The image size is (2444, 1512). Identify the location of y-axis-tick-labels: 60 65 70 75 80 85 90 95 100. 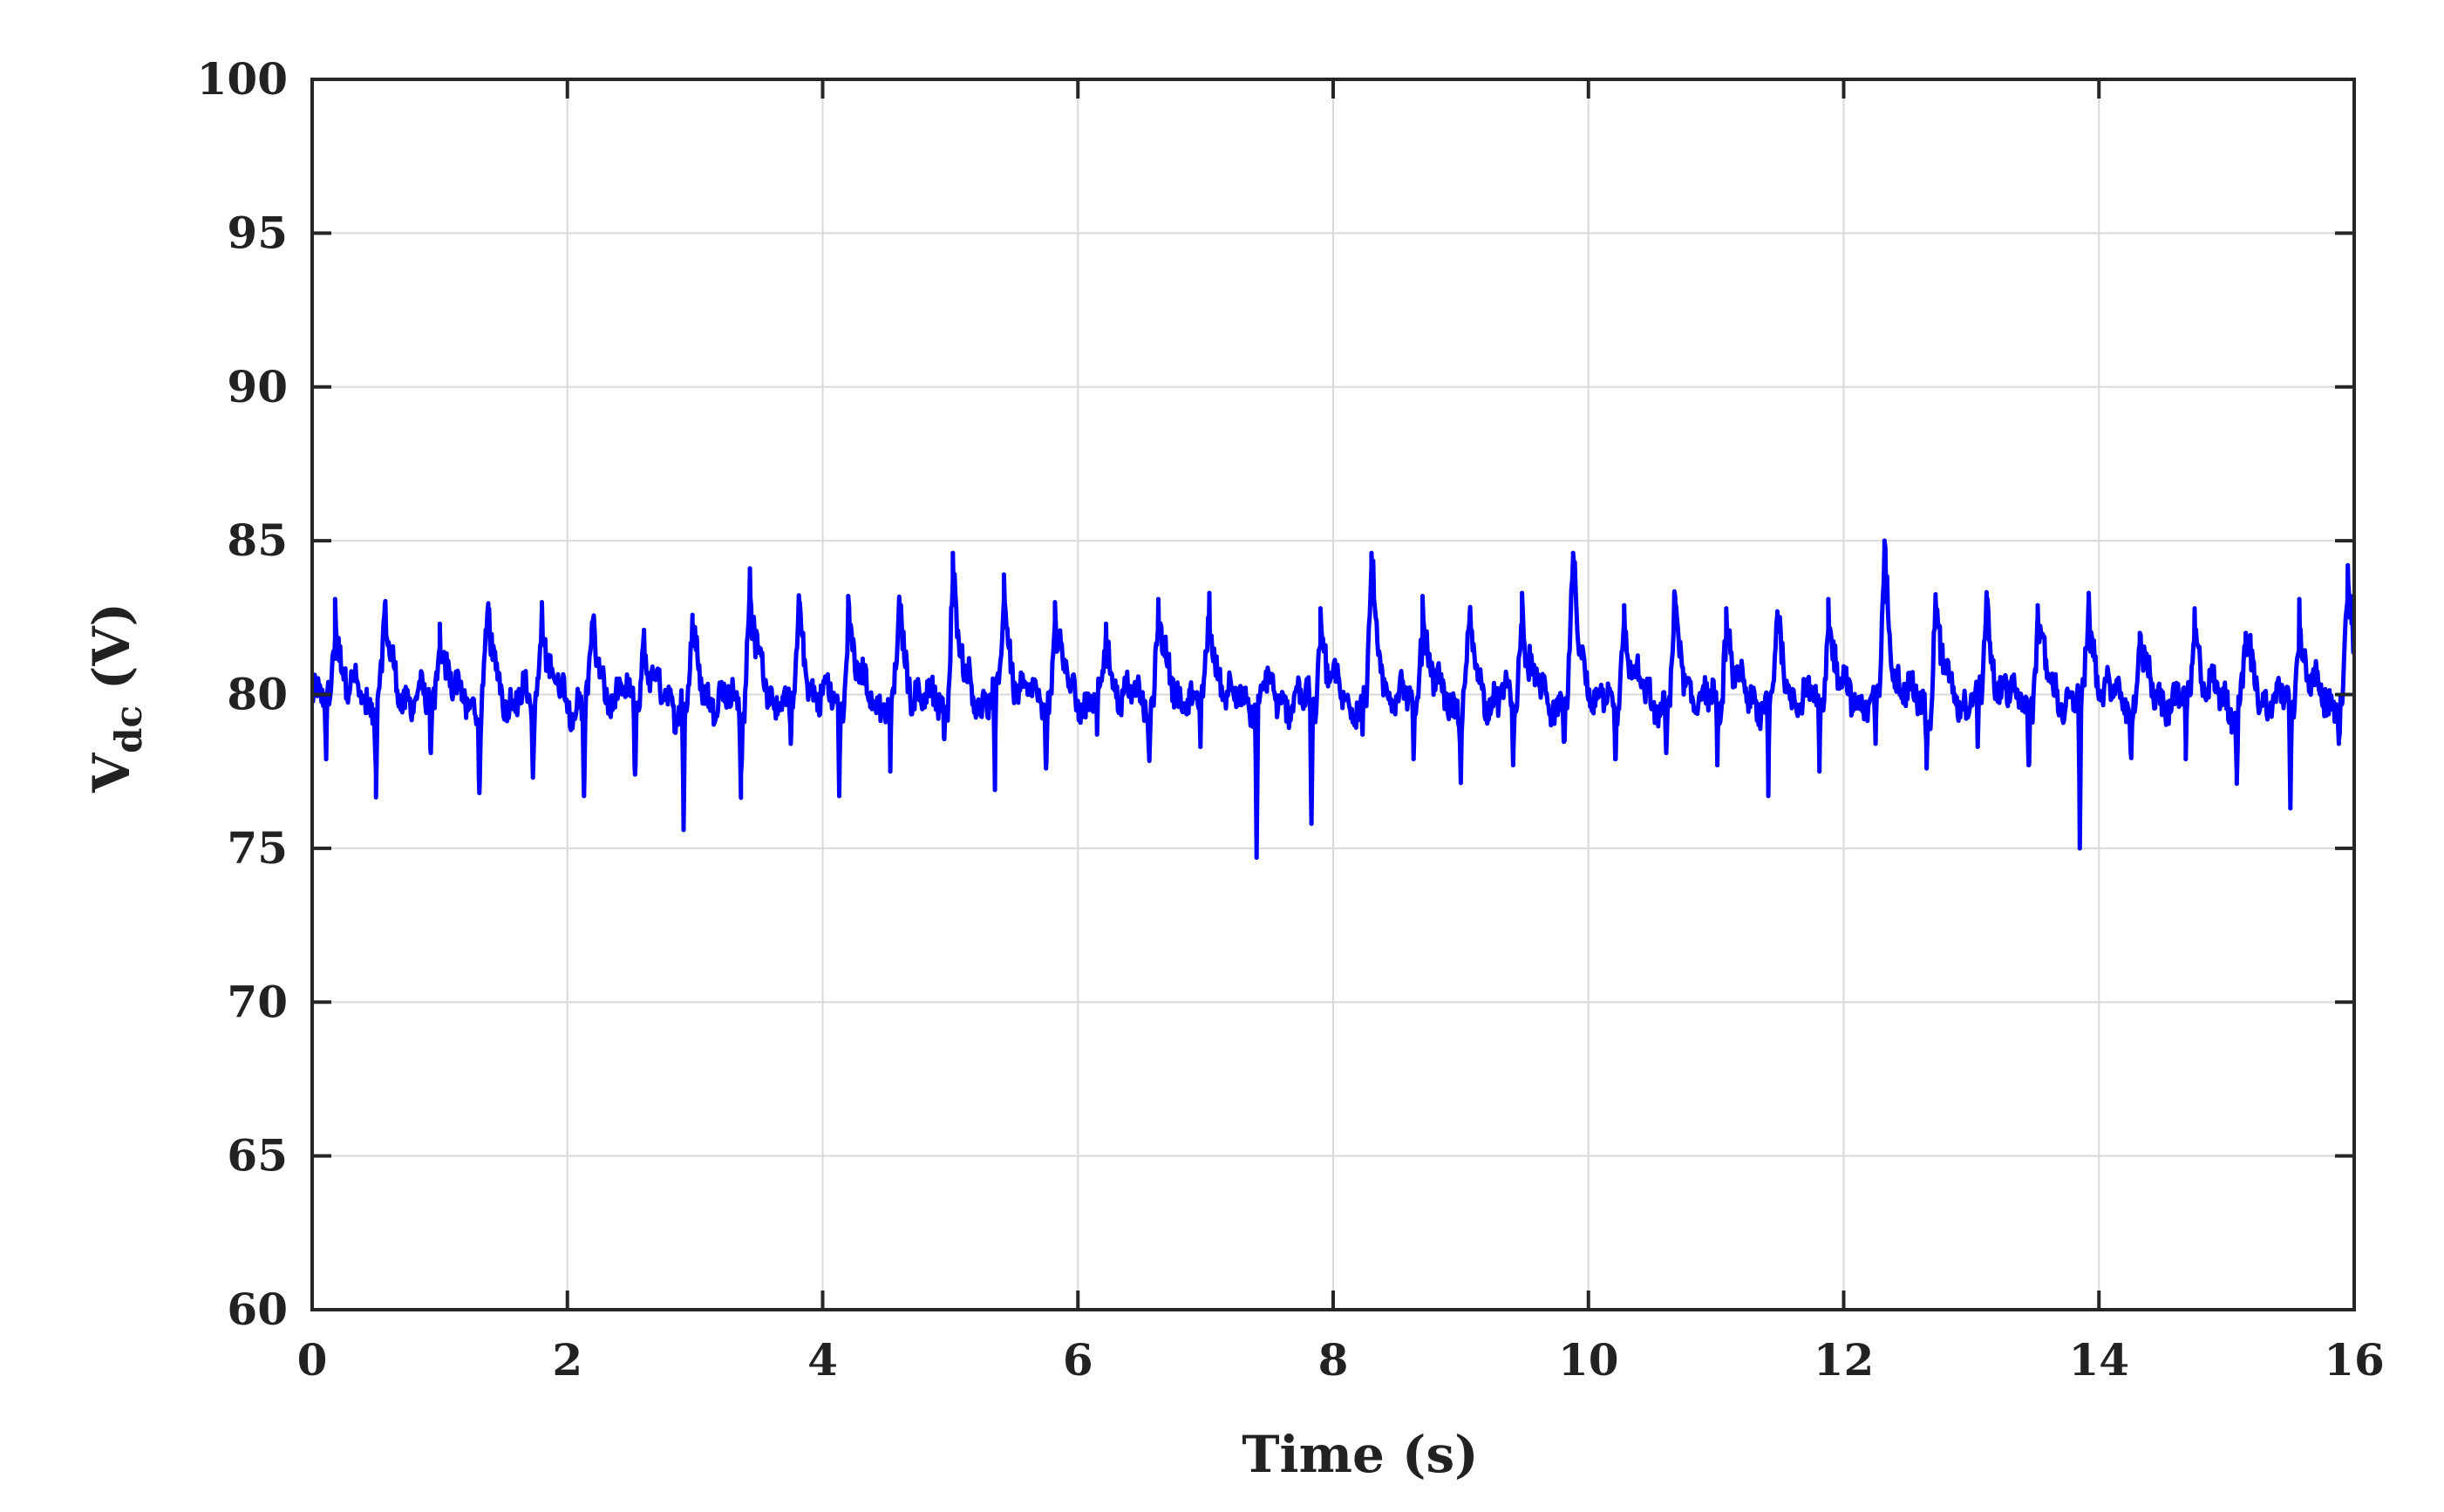
(242, 694).